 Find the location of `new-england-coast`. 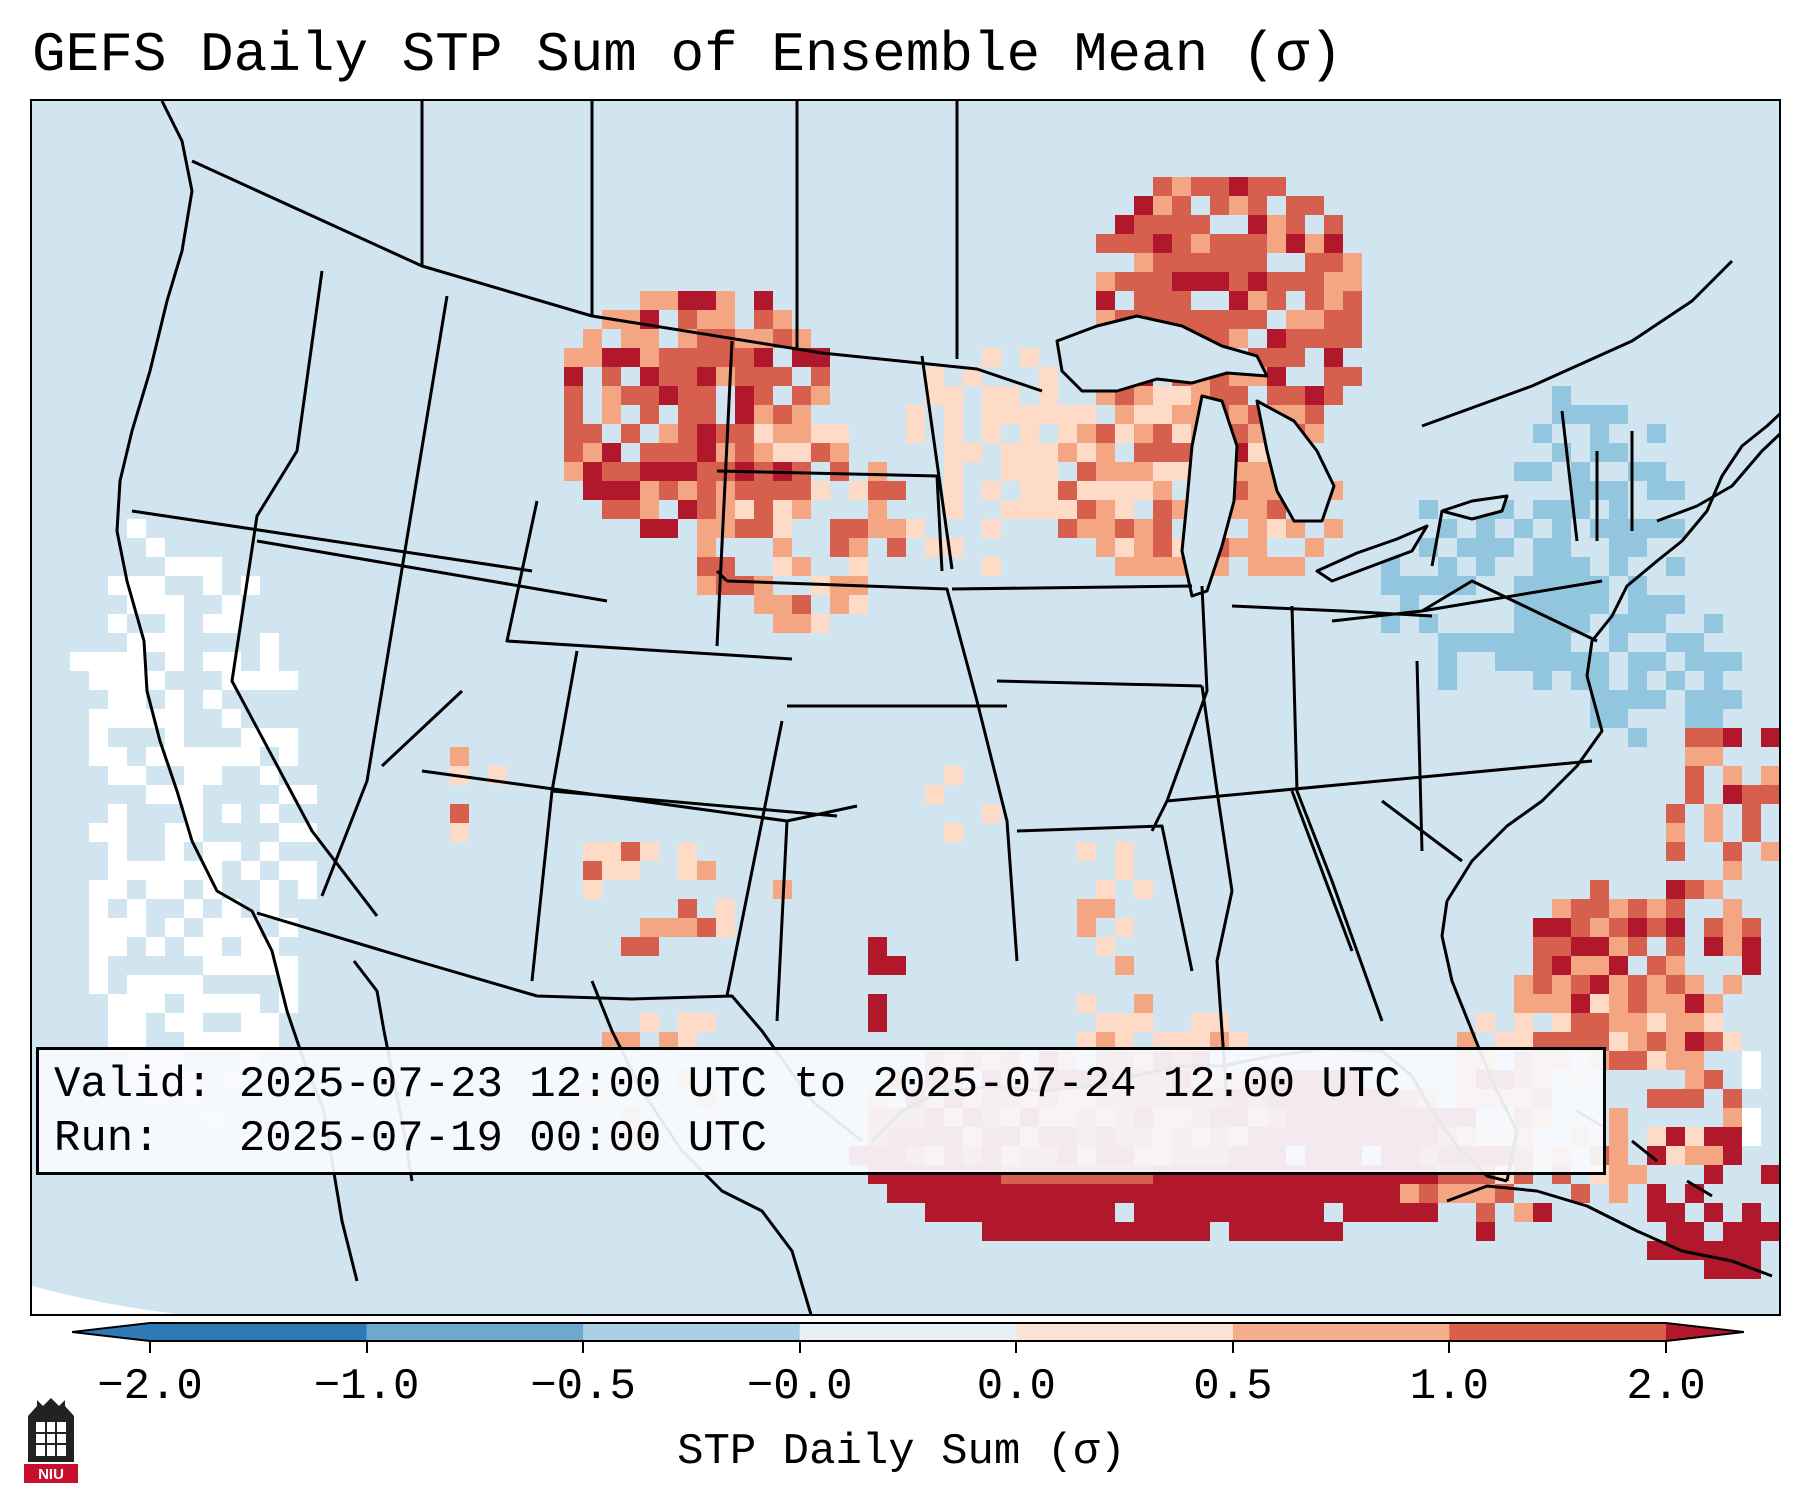

new-england-coast is located at coordinates (1717, 477).